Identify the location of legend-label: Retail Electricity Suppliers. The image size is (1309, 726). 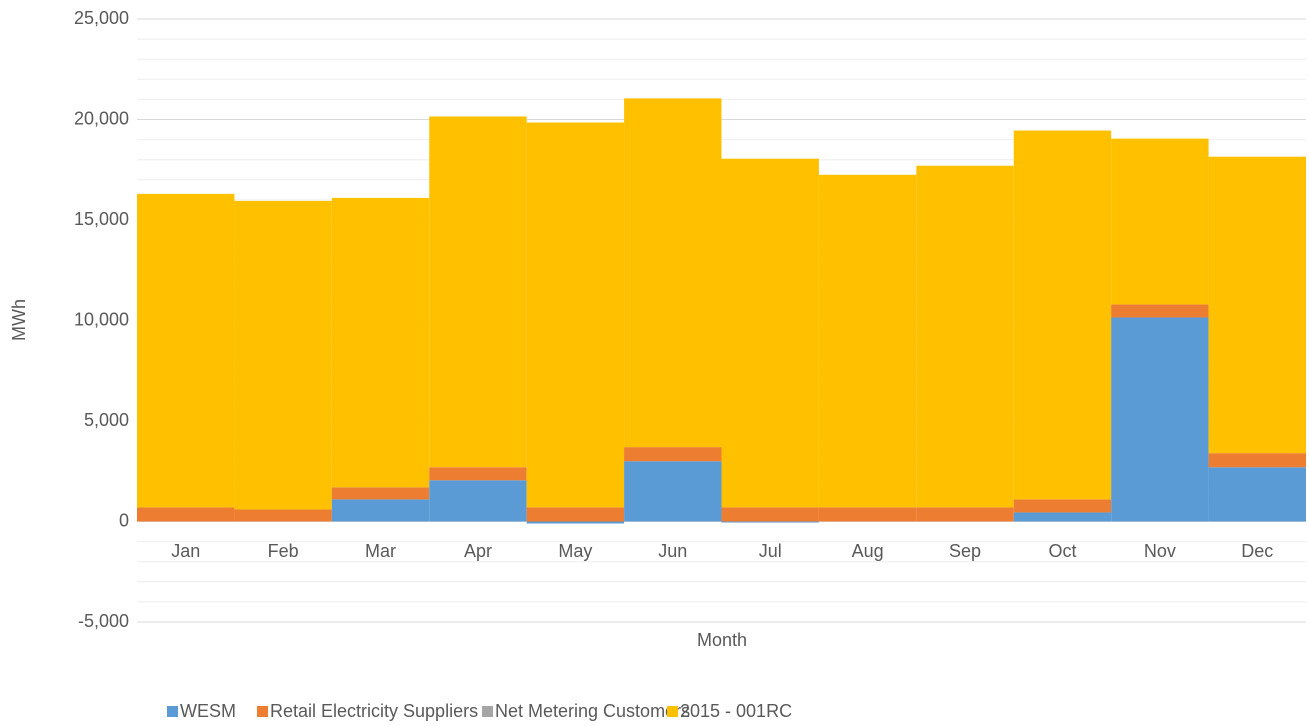
(374, 711).